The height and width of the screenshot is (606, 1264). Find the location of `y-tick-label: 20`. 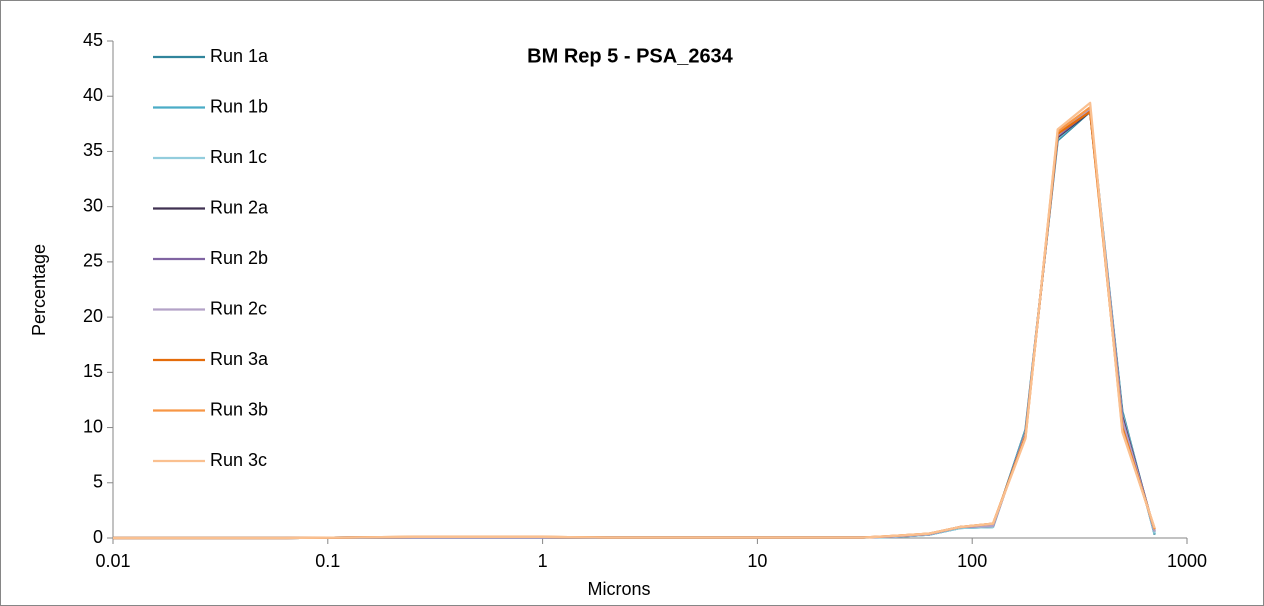

y-tick-label: 20 is located at coordinates (93, 316).